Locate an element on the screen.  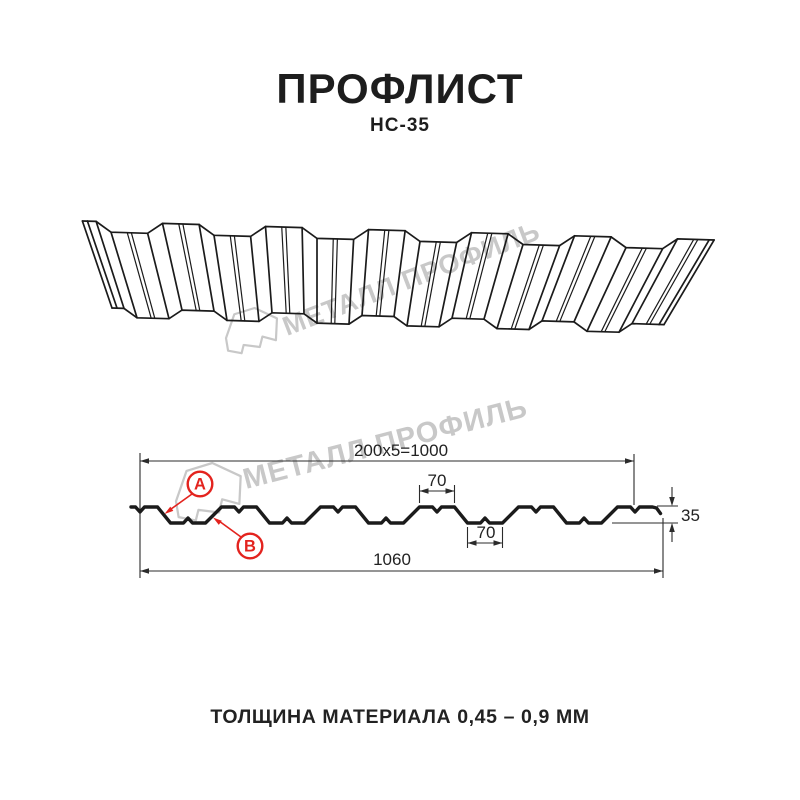
marker-b-circle is located at coordinates (250, 546).